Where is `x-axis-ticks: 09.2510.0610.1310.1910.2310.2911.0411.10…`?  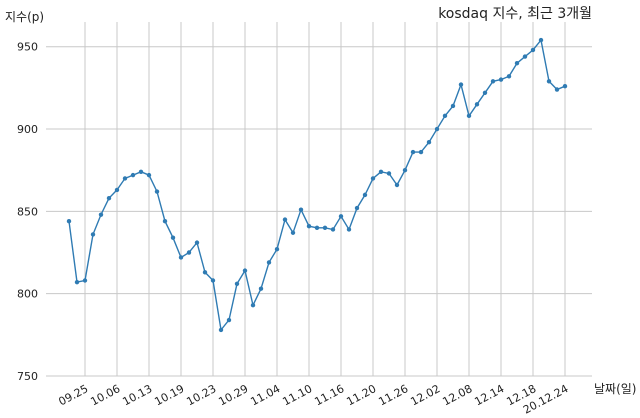
x-axis-ticks: 09.2510.0610.1310.1910.2310.2911.0411.10… is located at coordinates (313, 399).